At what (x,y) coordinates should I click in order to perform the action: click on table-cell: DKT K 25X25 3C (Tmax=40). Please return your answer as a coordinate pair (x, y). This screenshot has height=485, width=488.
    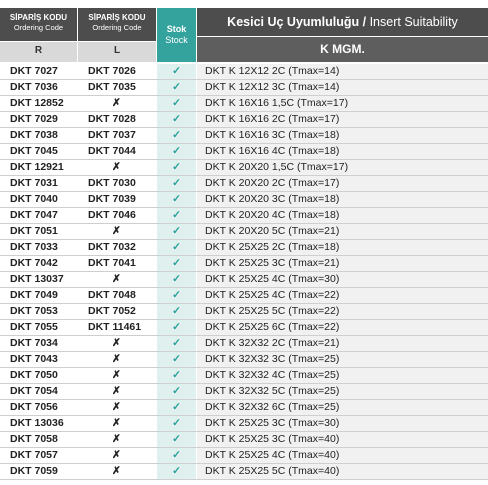
    Looking at the image, I should click on (342, 439).